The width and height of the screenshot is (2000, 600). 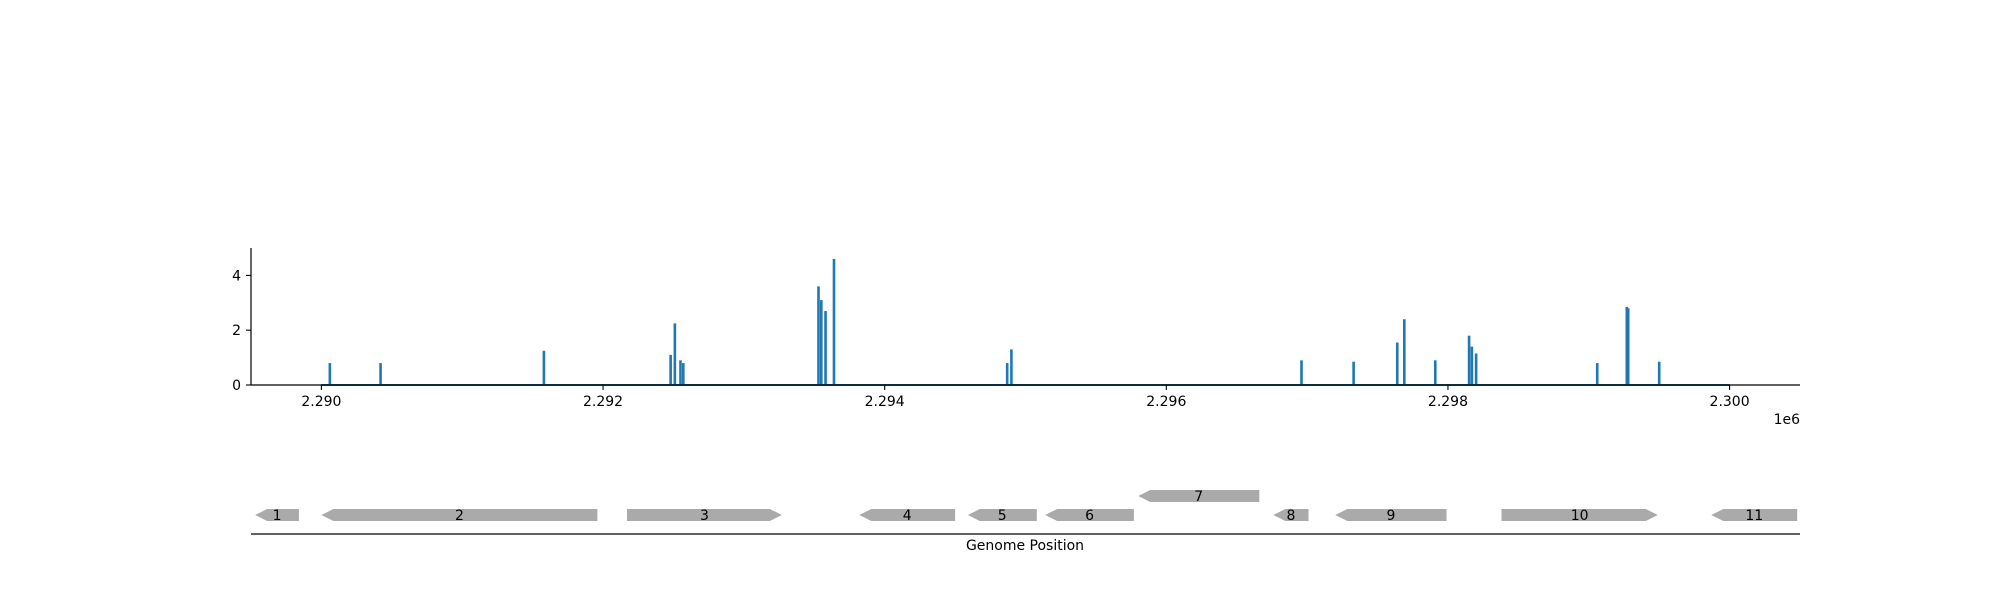 What do you see at coordinates (885, 402) in the screenshot?
I see `x-tick-label-2: 2.294` at bounding box center [885, 402].